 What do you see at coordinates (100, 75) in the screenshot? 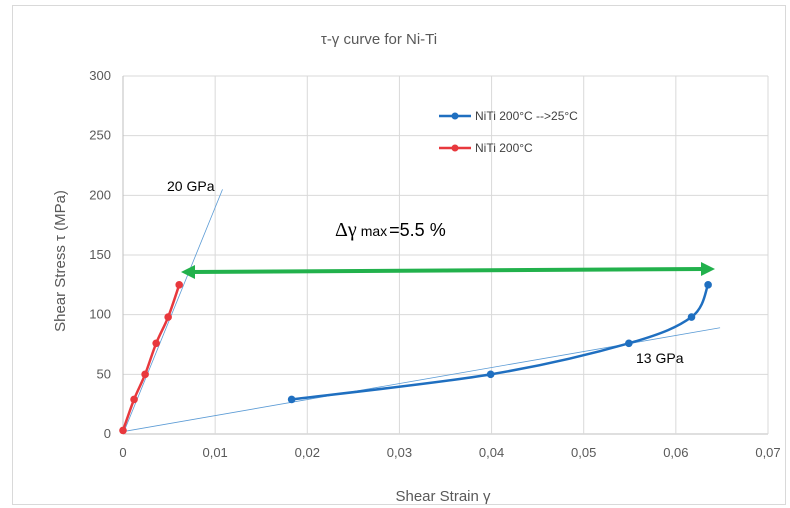
I see `y-tick-label: 300` at bounding box center [100, 75].